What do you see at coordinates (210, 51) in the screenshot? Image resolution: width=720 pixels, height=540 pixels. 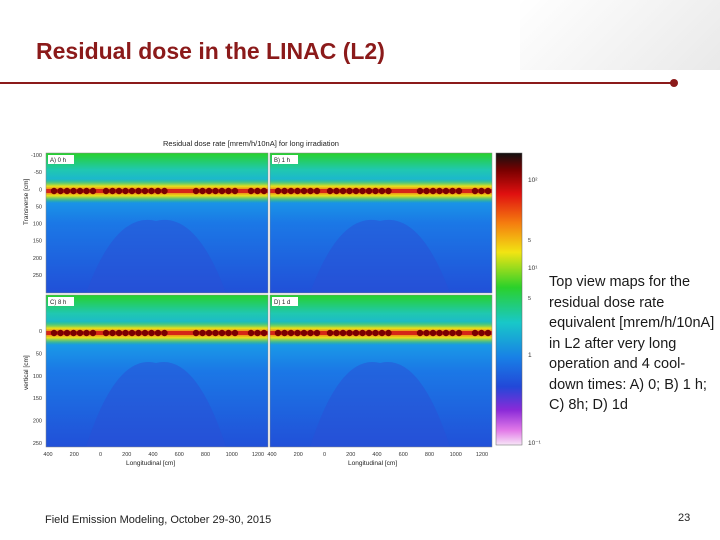 I see `slide-title: Residual dose in the LINAC (L2)` at bounding box center [210, 51].